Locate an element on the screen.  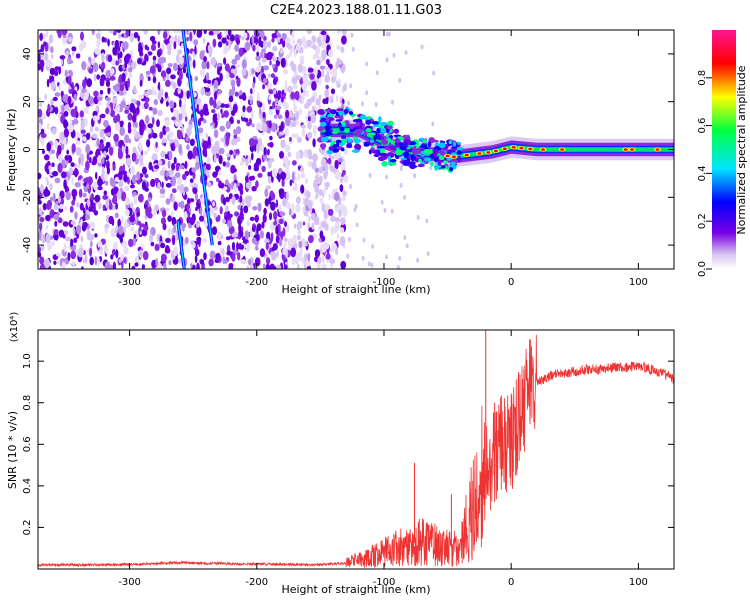
x-tick-label: 100 is located at coordinates (638, 582).